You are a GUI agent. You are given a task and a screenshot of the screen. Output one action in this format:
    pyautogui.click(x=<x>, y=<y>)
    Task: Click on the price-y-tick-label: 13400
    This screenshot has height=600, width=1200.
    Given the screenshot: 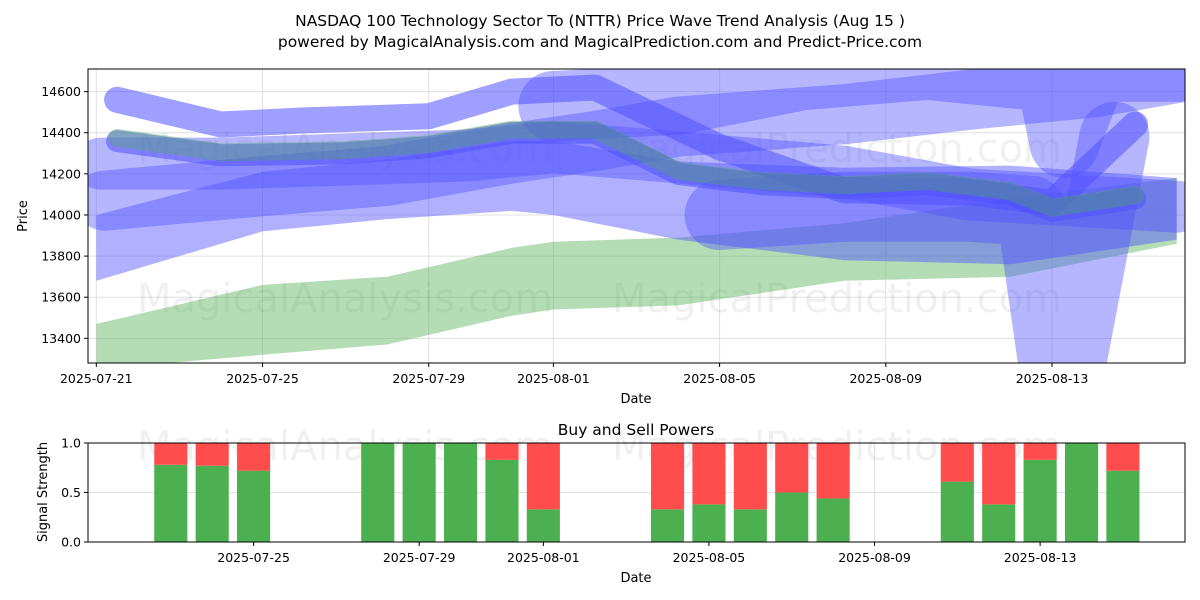 What is the action you would take?
    pyautogui.click(x=61, y=338)
    